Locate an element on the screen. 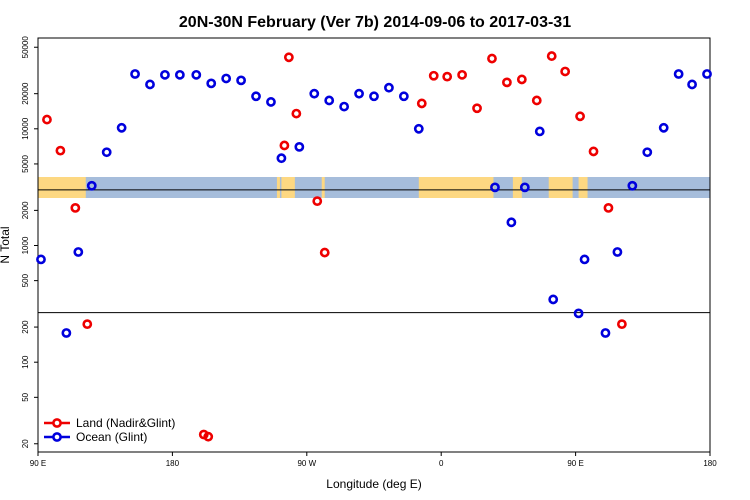 Image resolution: width=750 pixels, height=500 pixels. y-tick-label: 2000 is located at coordinates (25, 210).